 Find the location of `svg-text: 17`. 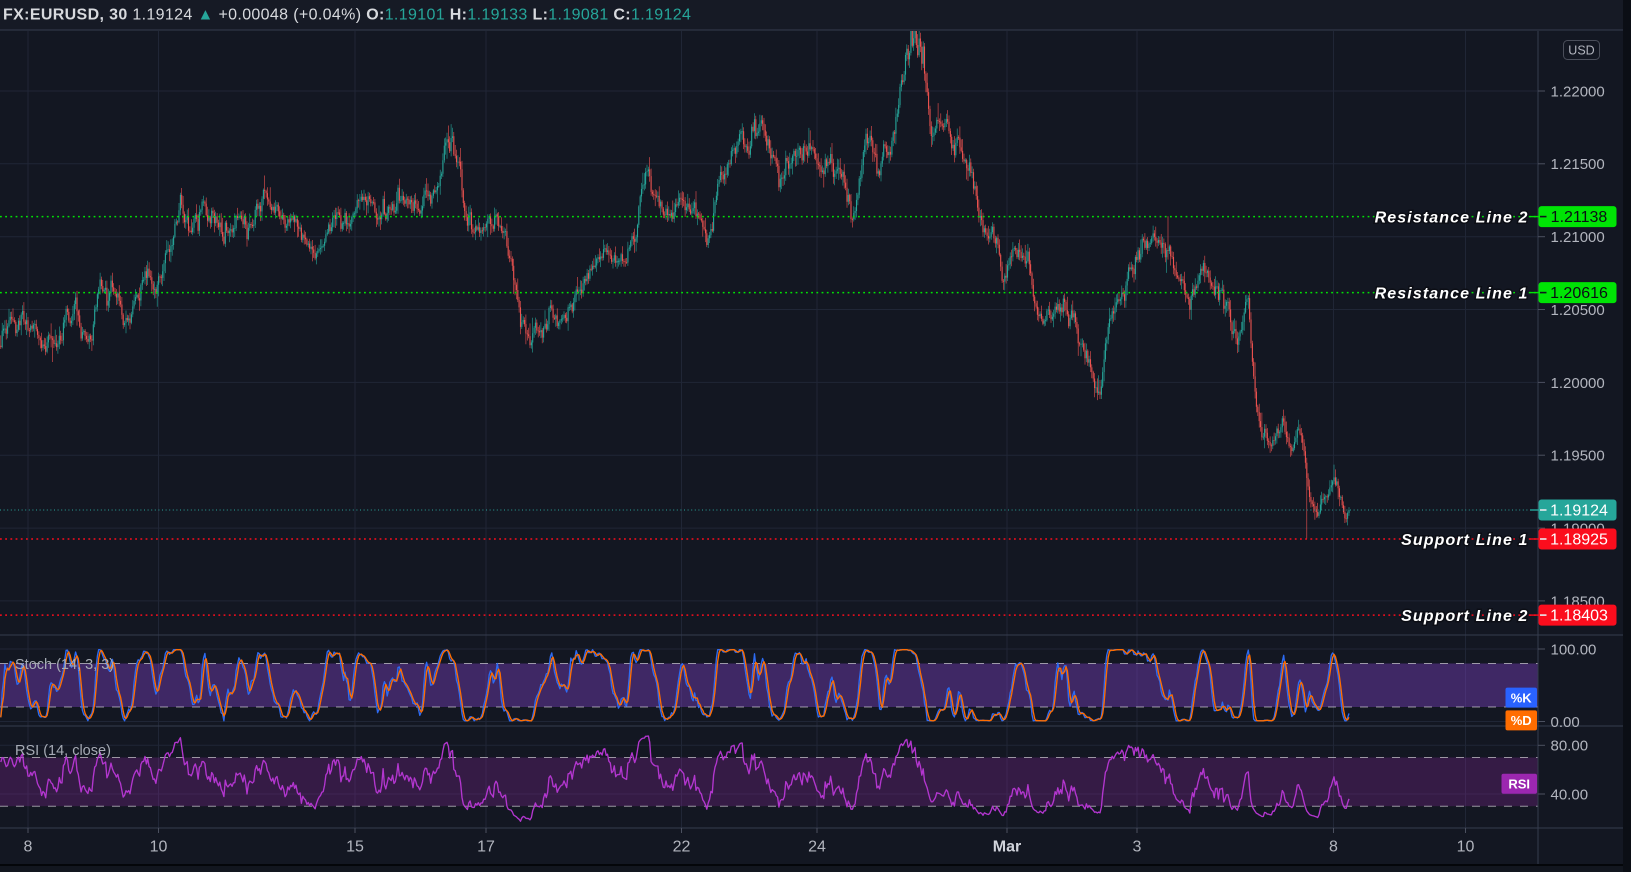

svg-text: 17 is located at coordinates (486, 847).